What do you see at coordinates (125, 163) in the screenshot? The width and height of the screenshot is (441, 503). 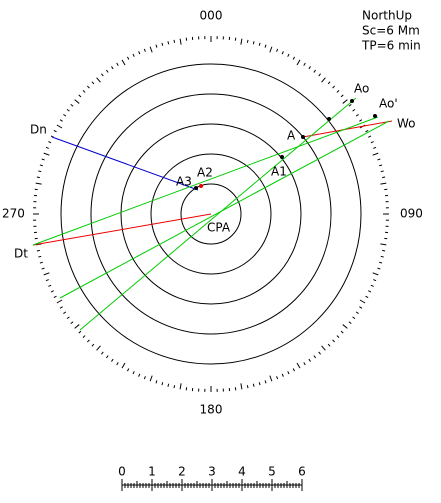 I see `heading-line` at bounding box center [125, 163].